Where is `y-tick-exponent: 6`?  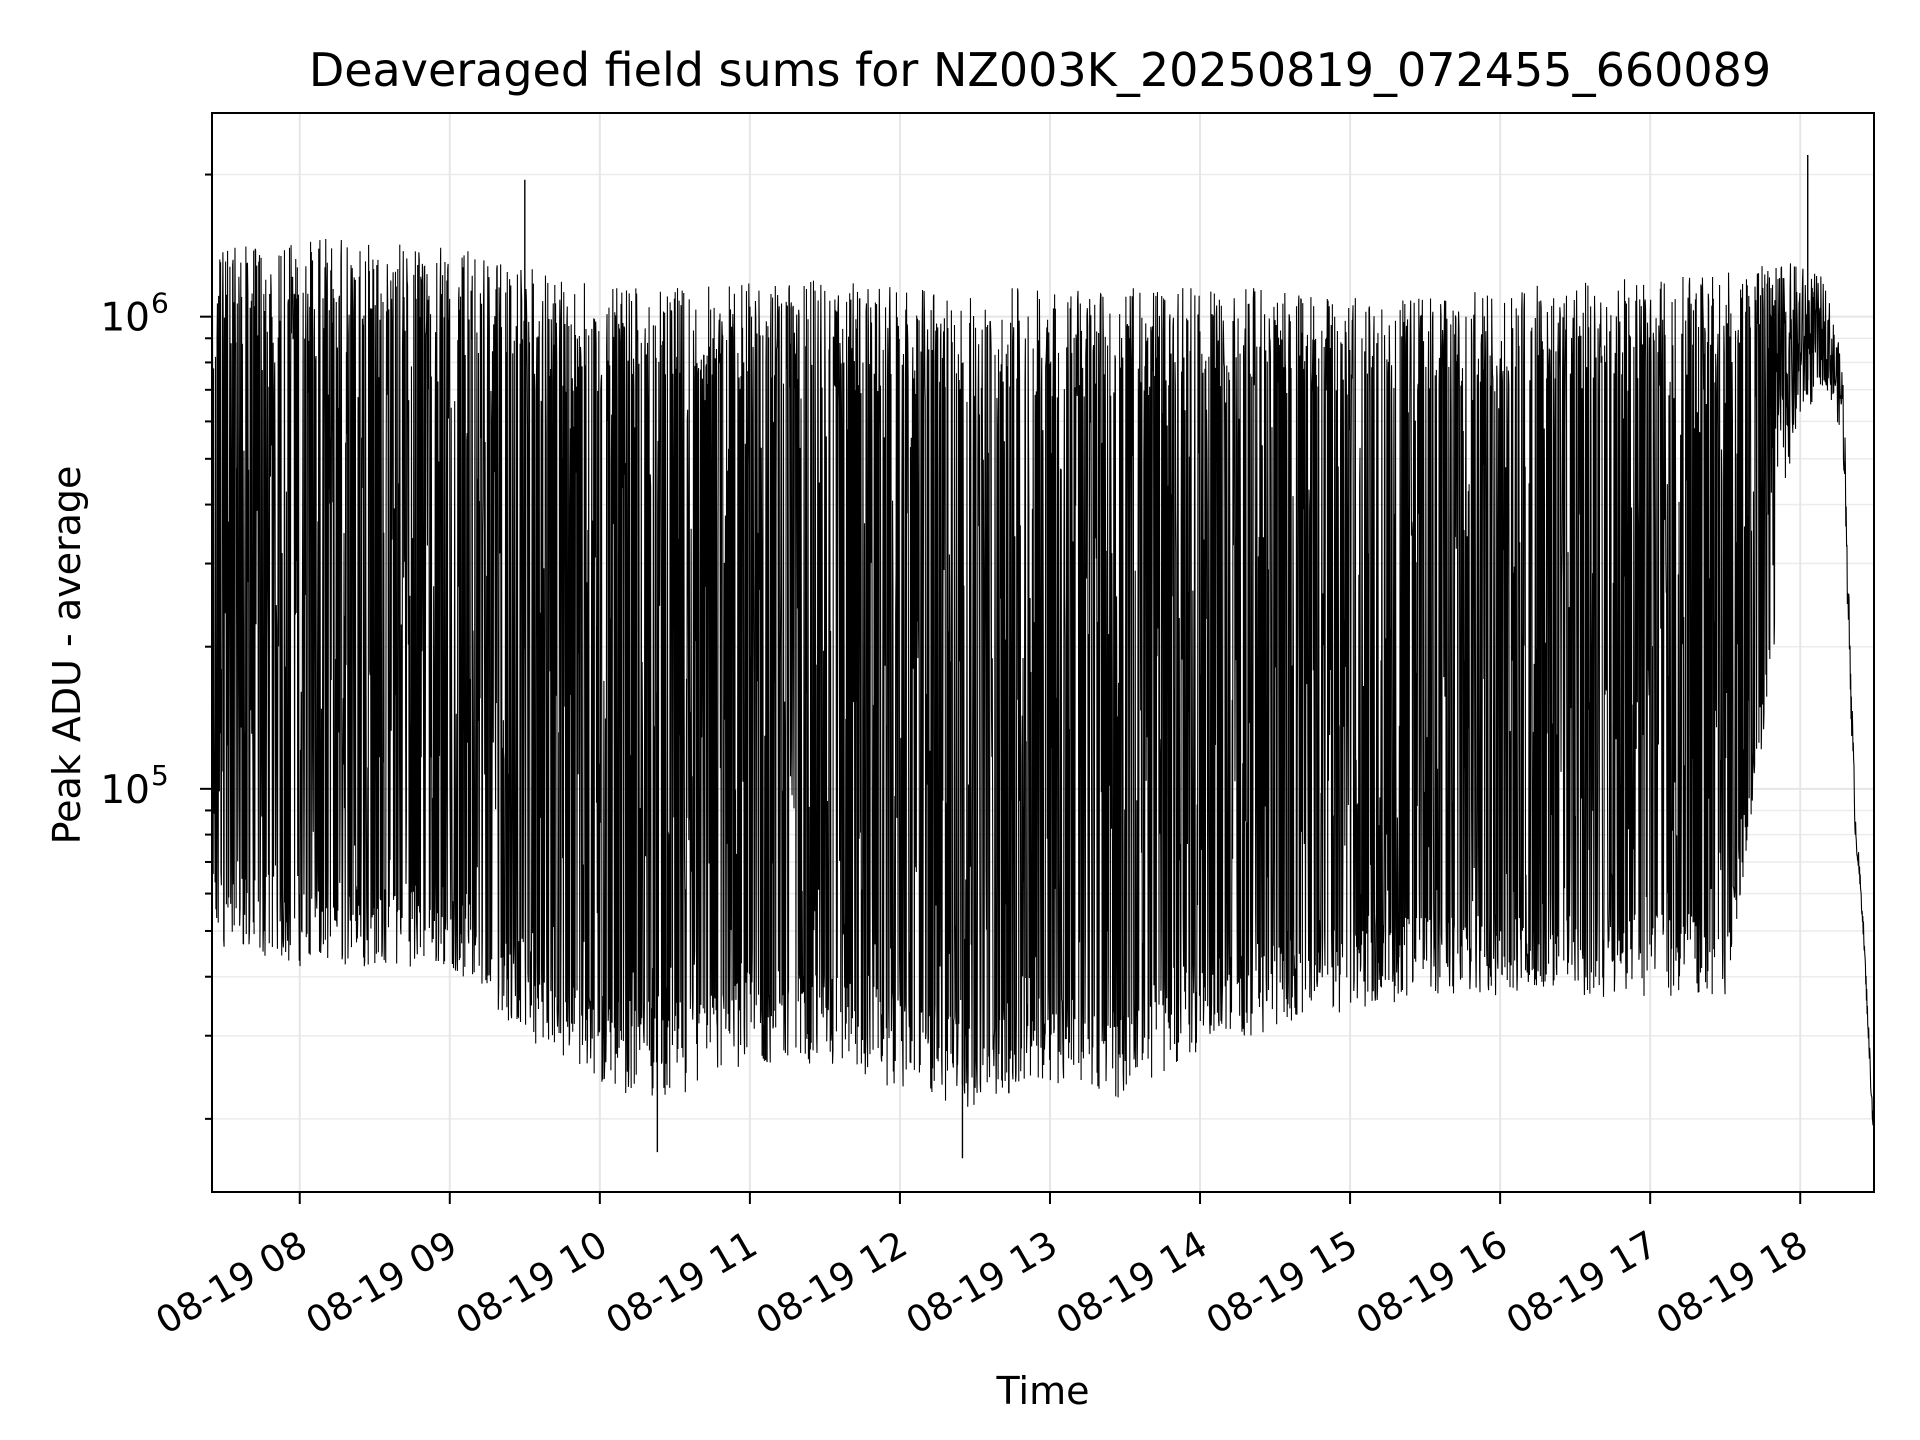
y-tick-exponent: 6 is located at coordinates (160, 303).